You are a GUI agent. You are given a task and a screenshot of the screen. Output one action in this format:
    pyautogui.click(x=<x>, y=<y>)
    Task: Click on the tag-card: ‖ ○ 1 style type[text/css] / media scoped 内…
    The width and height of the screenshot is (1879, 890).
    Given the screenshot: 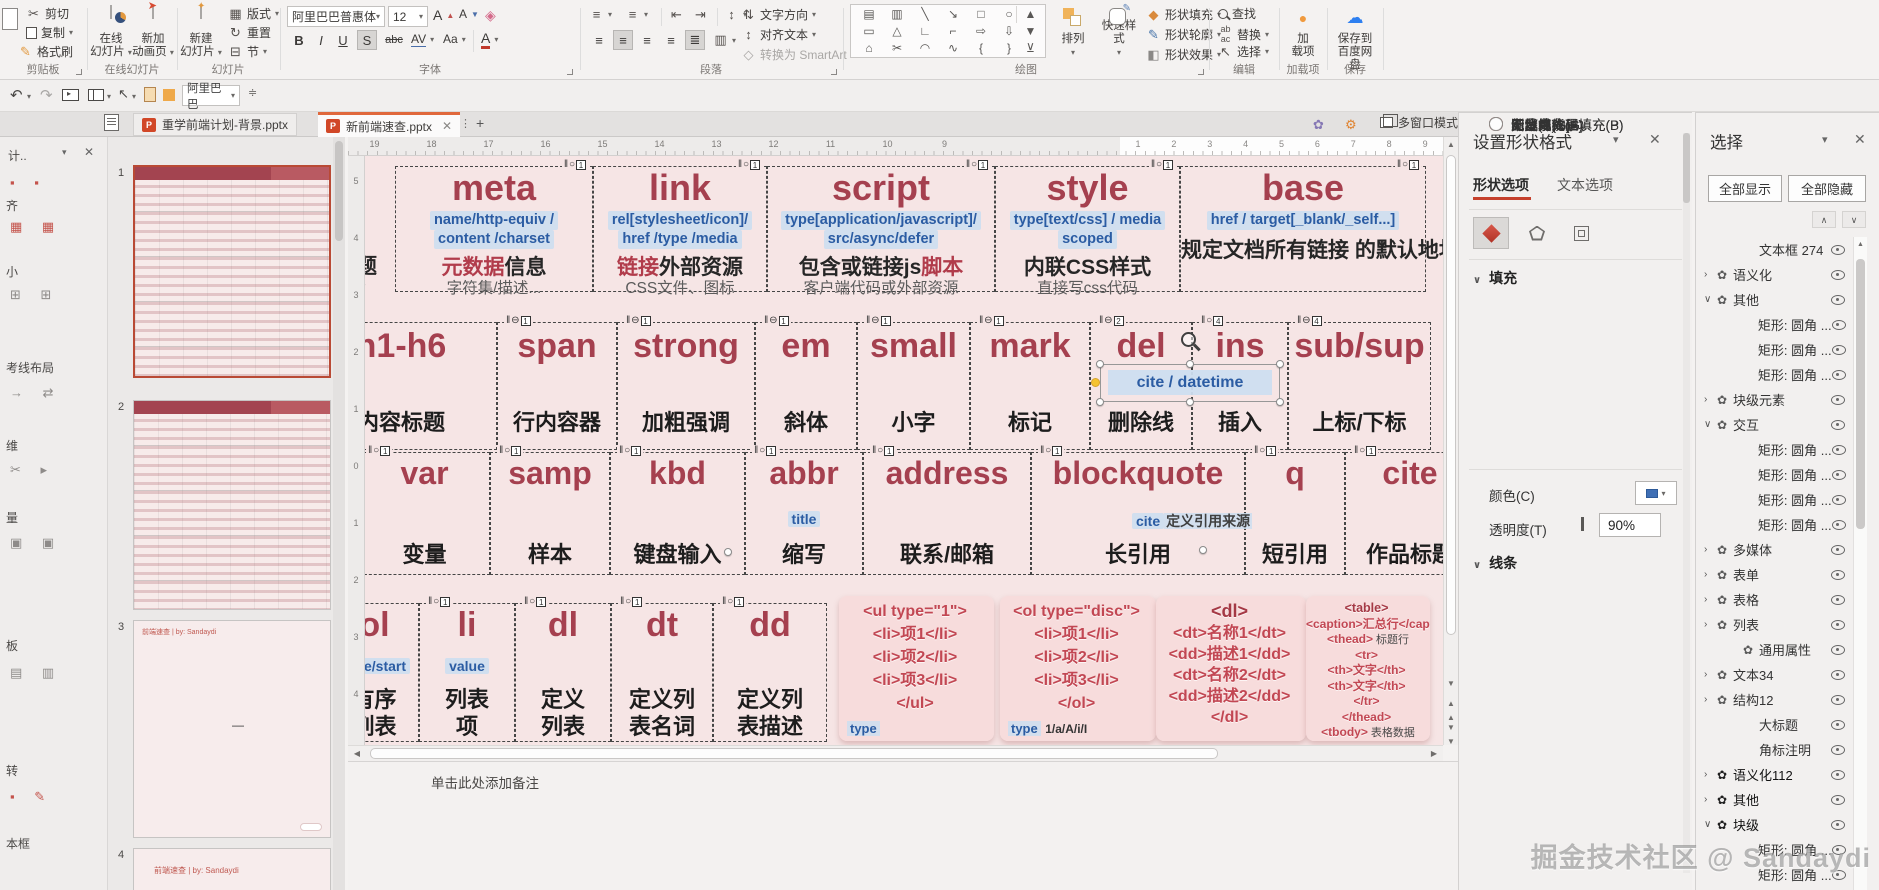 What is the action you would take?
    pyautogui.click(x=1087, y=228)
    